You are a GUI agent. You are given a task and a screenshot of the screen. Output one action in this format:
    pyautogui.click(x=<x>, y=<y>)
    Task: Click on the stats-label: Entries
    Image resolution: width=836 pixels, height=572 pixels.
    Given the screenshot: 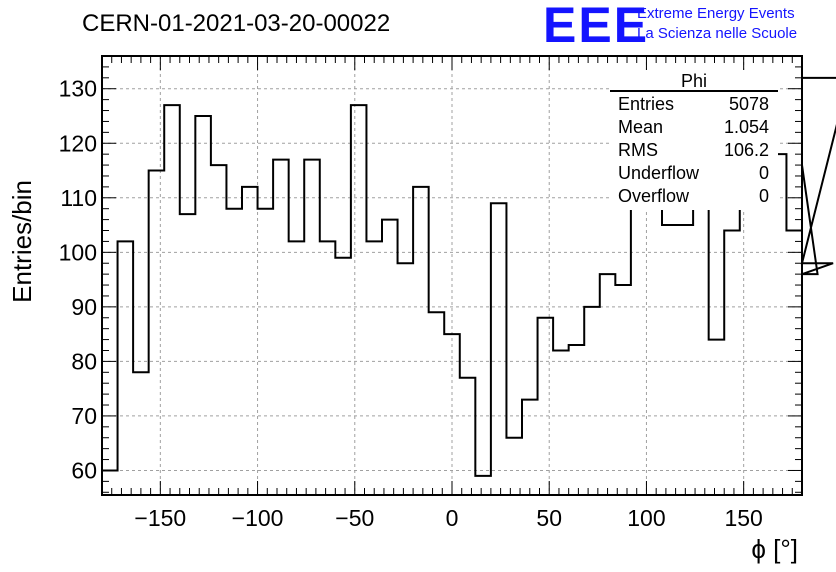 What is the action you would take?
    pyautogui.click(x=646, y=104)
    